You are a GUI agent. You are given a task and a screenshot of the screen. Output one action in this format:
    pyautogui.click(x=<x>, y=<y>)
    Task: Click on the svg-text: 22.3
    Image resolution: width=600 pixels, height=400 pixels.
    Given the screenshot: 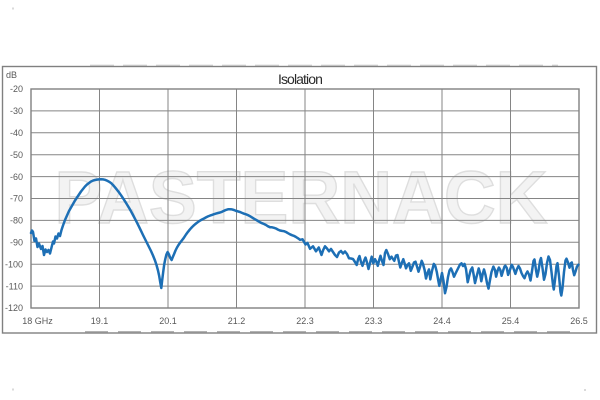 What is the action you would take?
    pyautogui.click(x=305, y=321)
    